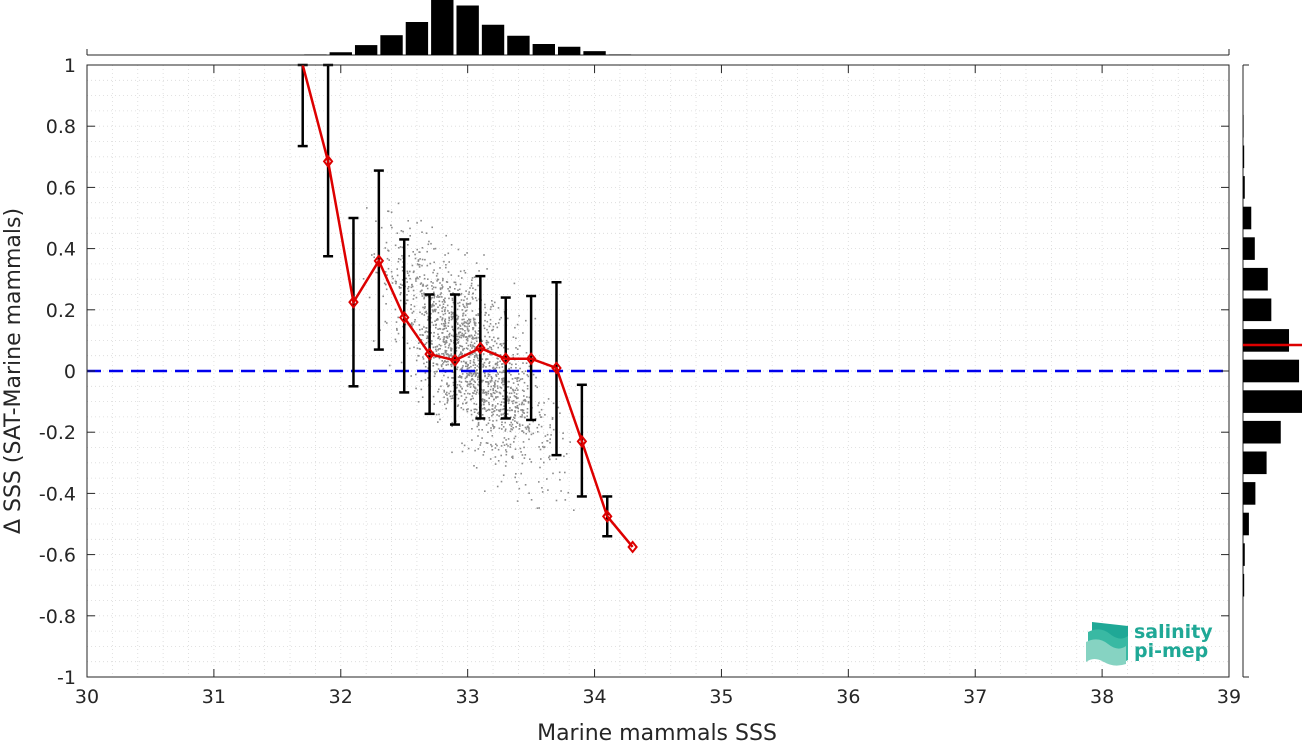 Image resolution: width=1302 pixels, height=742 pixels. I want to click on y-axis-label: Δ SSS (SAT-Marine mammals), so click(13, 371).